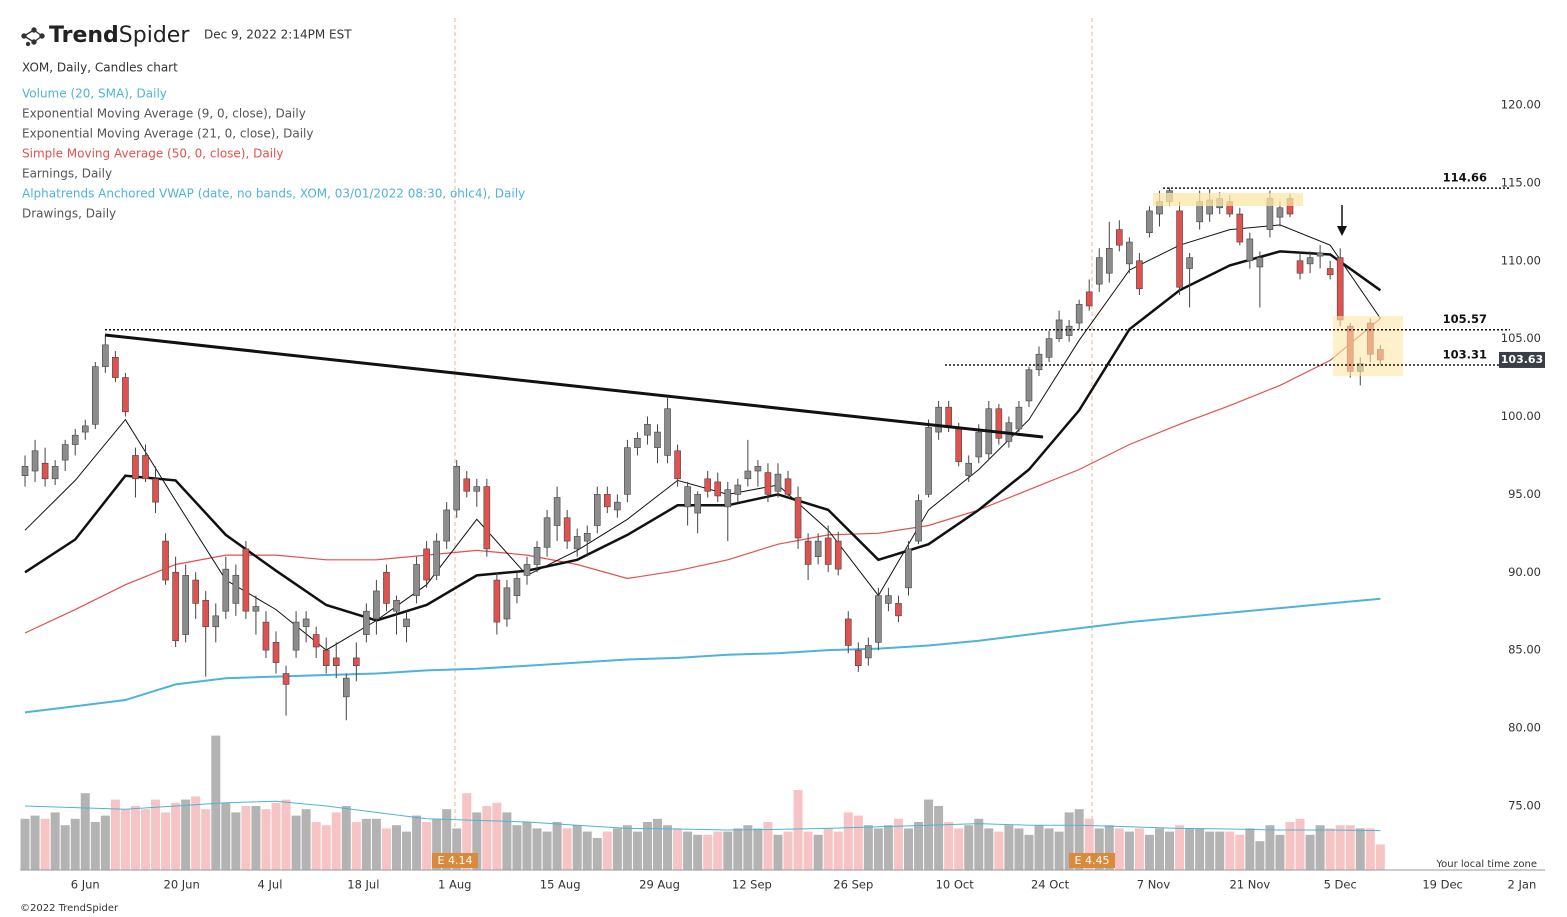 The image size is (1567, 917). I want to click on logo-icon, so click(33, 37).